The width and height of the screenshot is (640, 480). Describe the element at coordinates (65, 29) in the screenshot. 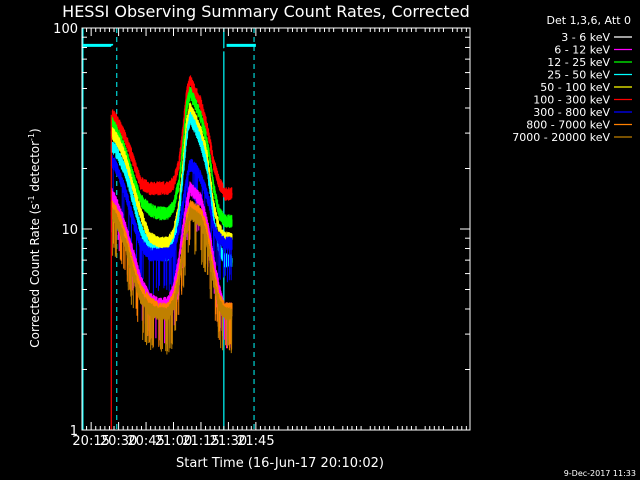

I see `y-tick-label: 100` at that location.